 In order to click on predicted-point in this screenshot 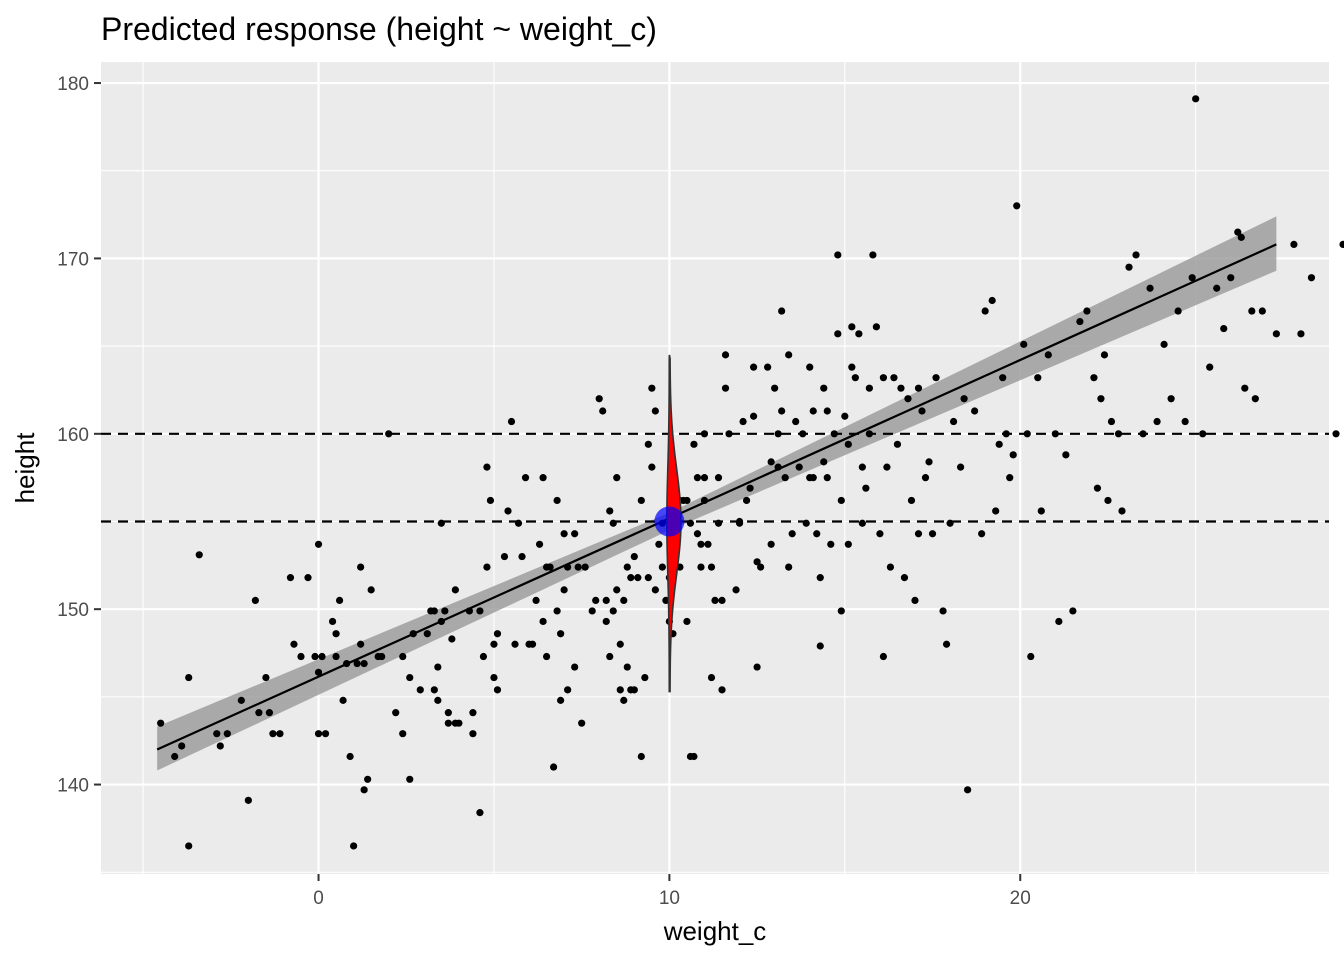, I will do `click(669, 521)`.